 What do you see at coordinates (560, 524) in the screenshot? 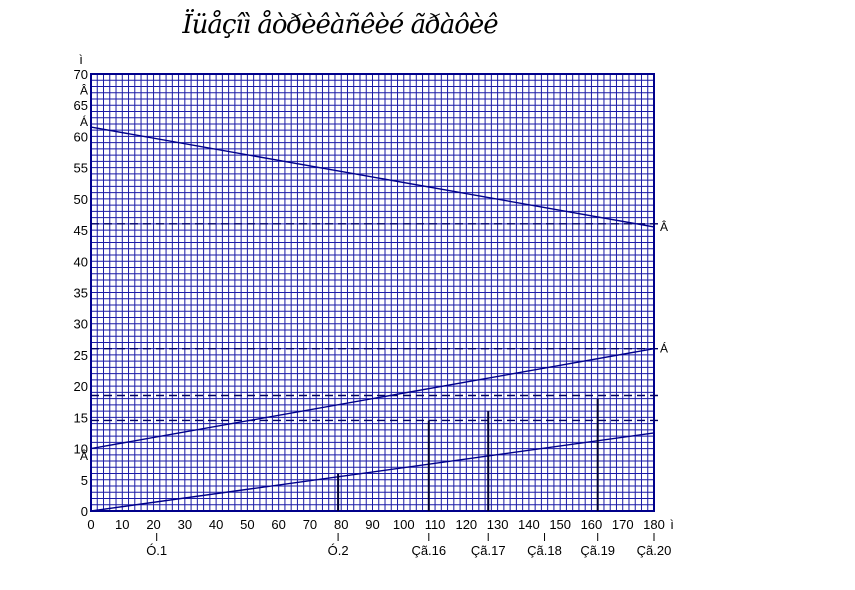
I see `x-tick-label: 150` at bounding box center [560, 524].